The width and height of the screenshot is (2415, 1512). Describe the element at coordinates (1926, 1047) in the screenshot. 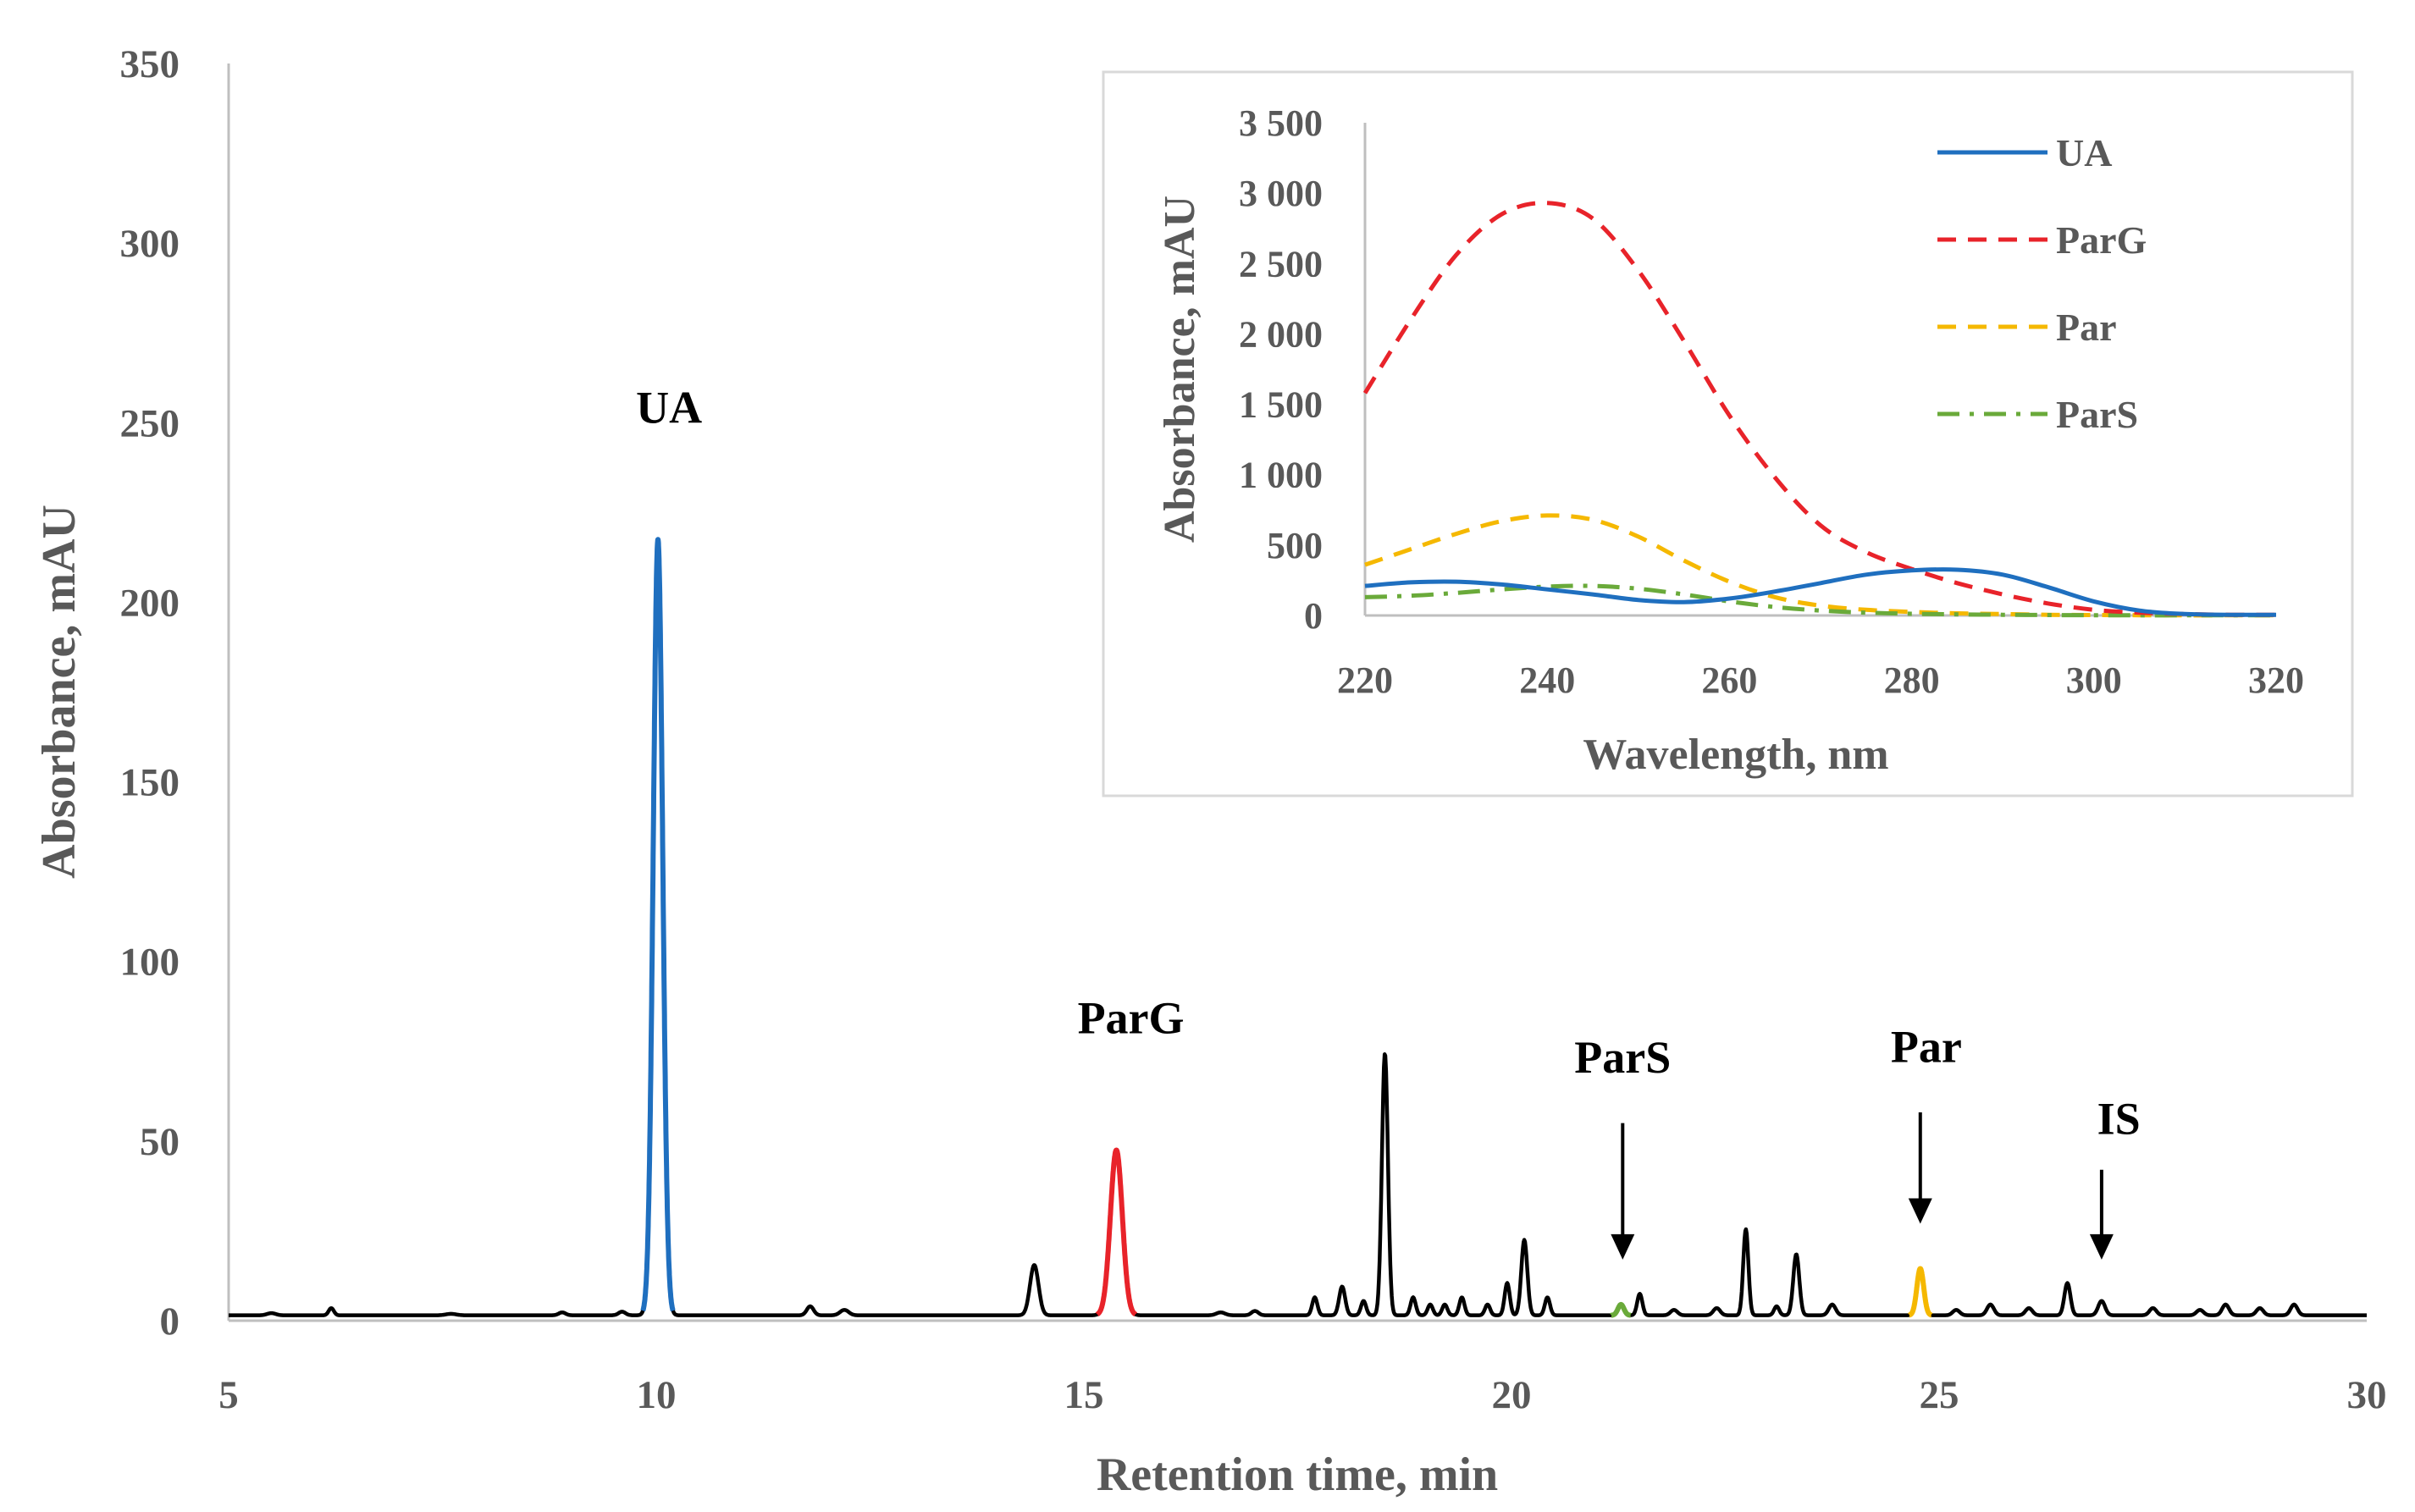

I see `peak-label-par: Par` at that location.